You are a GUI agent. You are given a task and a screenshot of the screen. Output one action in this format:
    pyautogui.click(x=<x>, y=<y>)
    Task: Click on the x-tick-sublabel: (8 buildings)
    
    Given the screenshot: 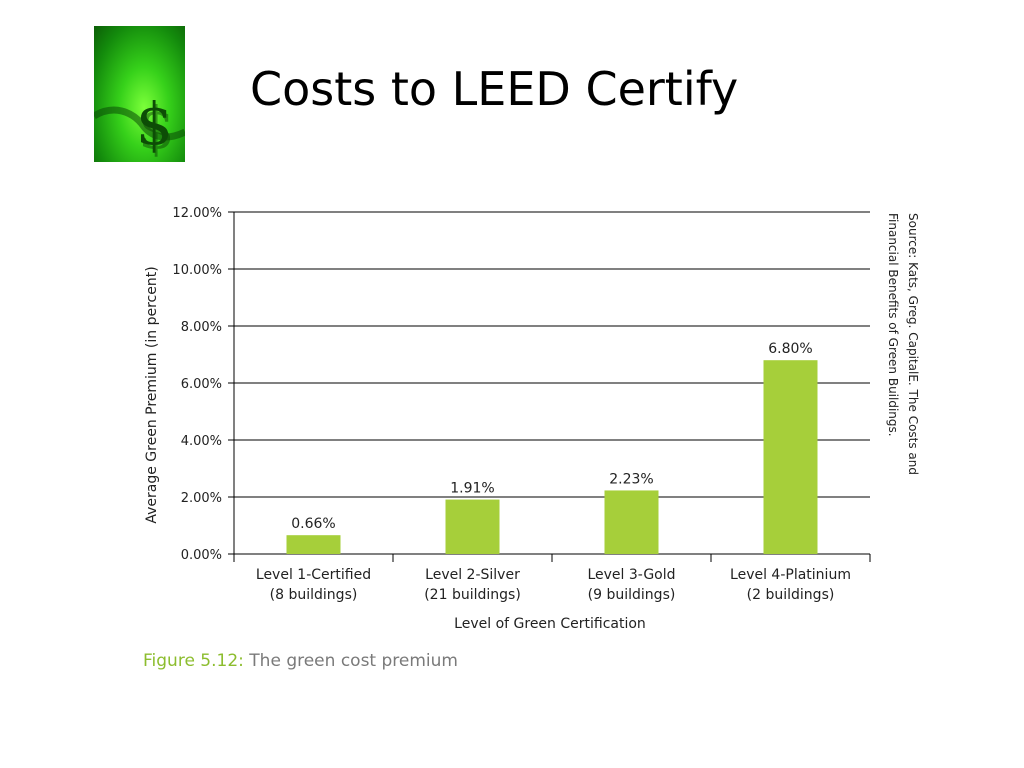 What is the action you would take?
    pyautogui.click(x=314, y=595)
    